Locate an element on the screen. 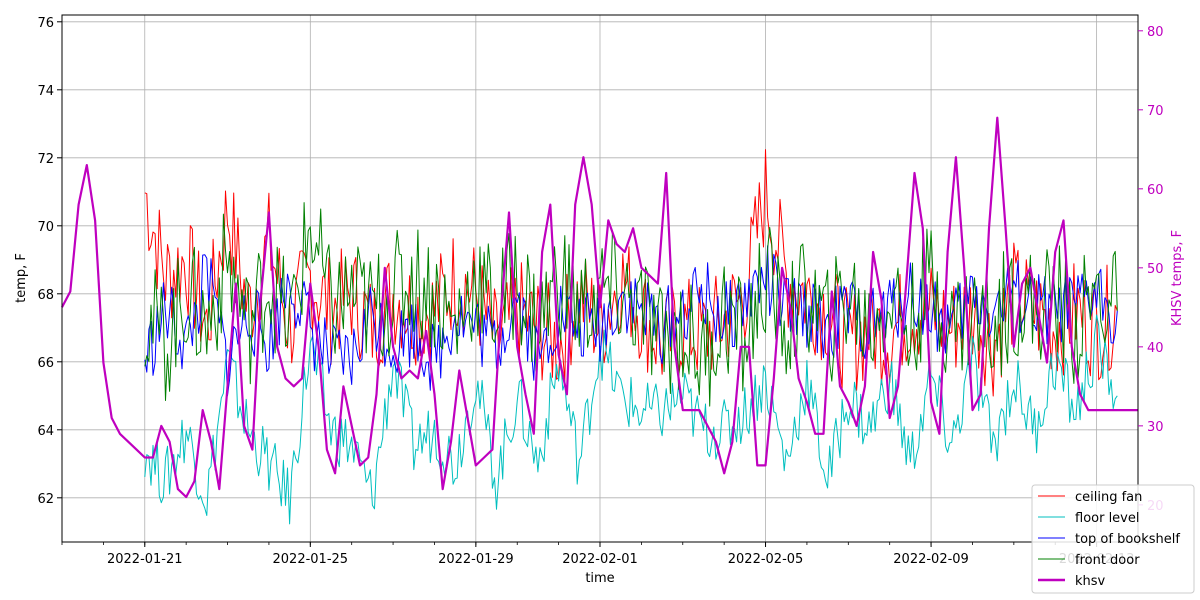 The height and width of the screenshot is (600, 1200). y-tick-label: 64 is located at coordinates (45, 431).